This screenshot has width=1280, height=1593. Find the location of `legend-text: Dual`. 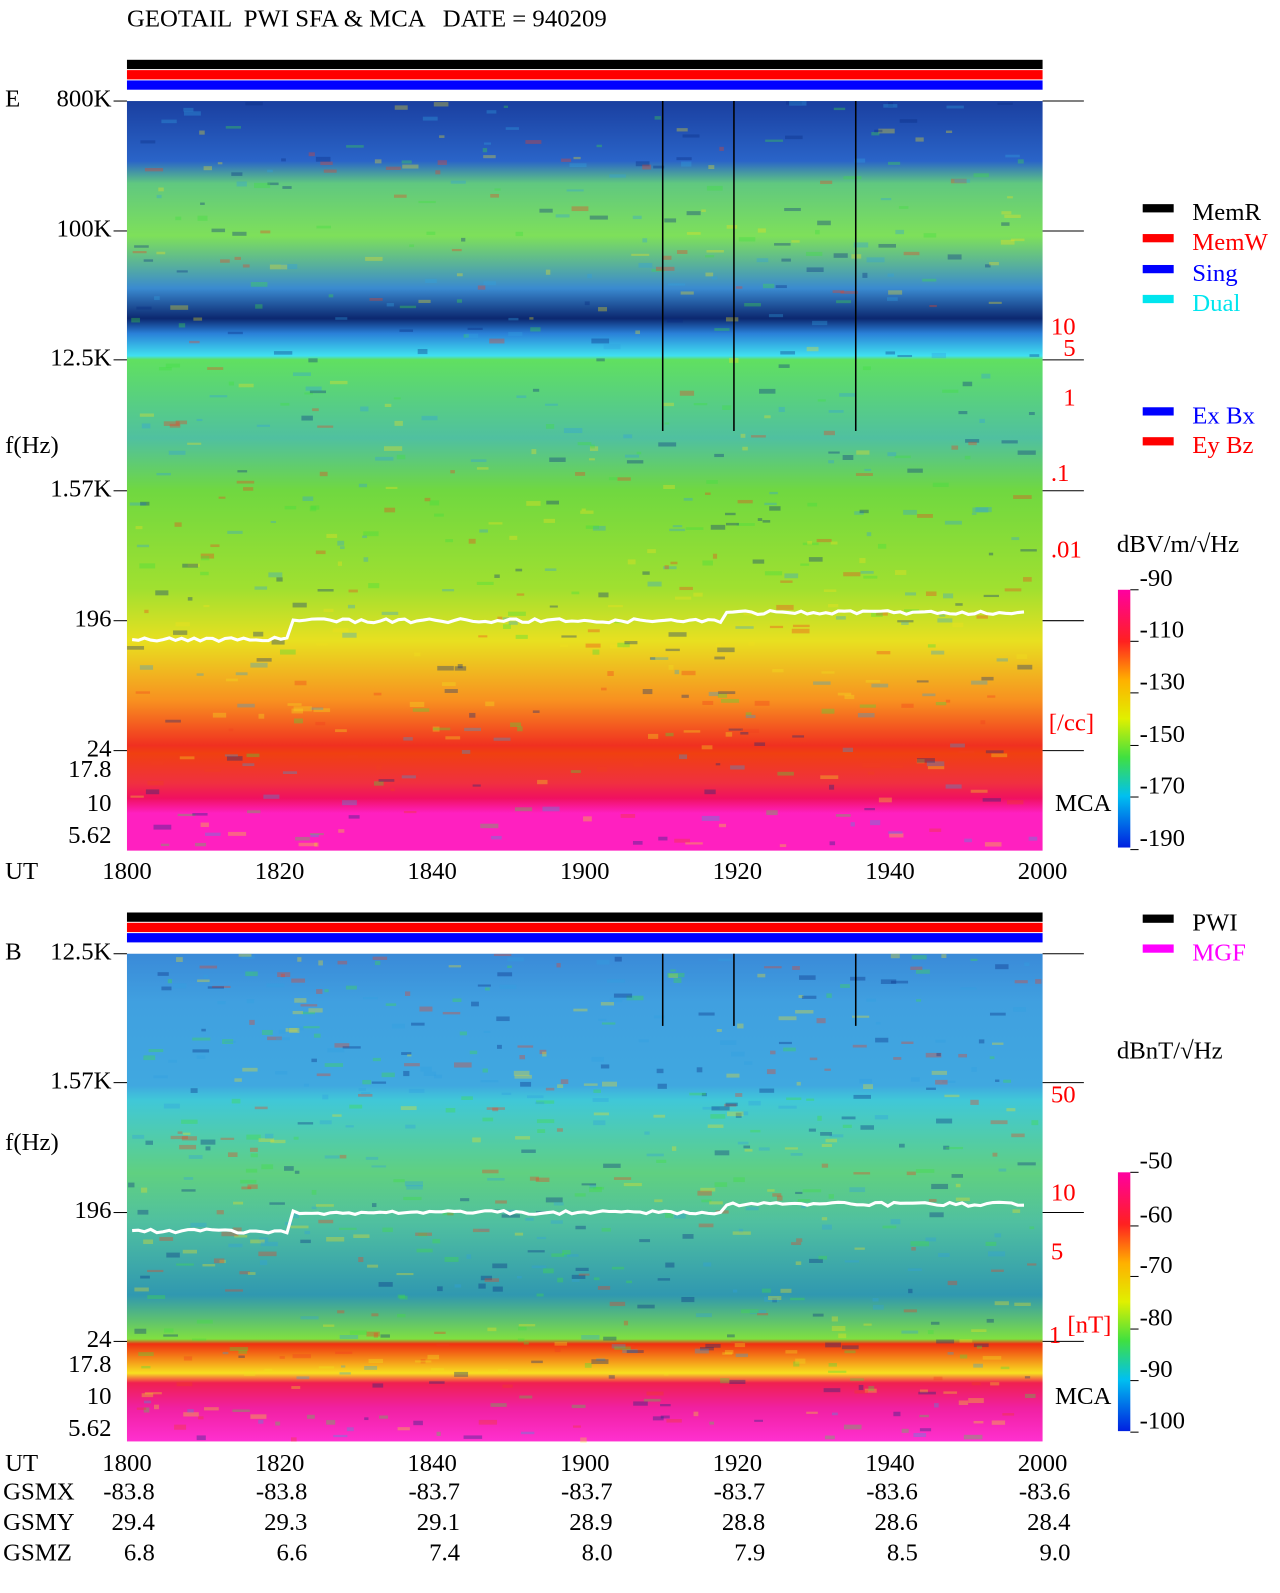

legend-text: Dual is located at coordinates (1216, 303).